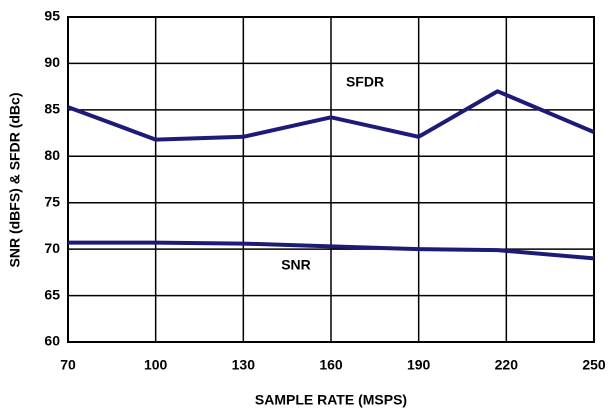 Image resolution: width=608 pixels, height=413 pixels. I want to click on x-tick-label: 130, so click(244, 365).